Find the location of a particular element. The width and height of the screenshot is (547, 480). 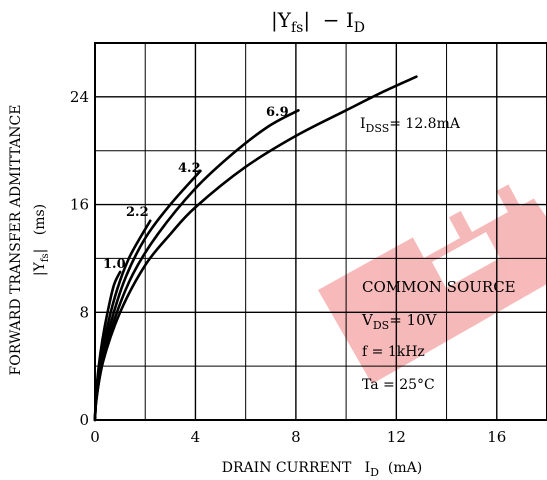

xlabel-post: (mA) is located at coordinates (400, 468).